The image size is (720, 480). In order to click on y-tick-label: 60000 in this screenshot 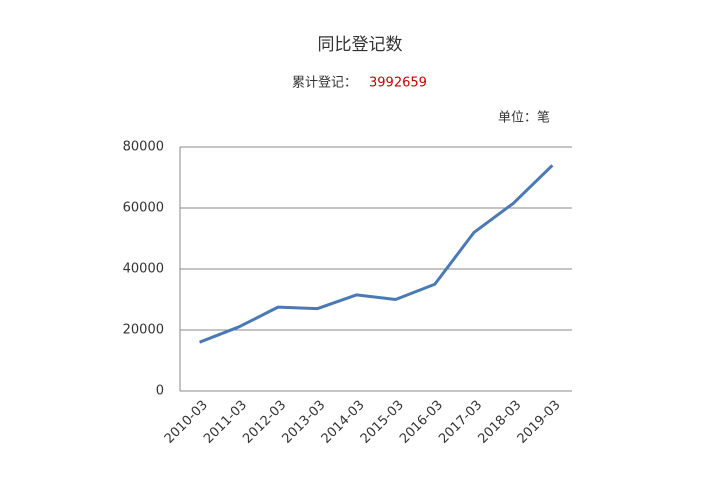, I will do `click(143, 208)`.